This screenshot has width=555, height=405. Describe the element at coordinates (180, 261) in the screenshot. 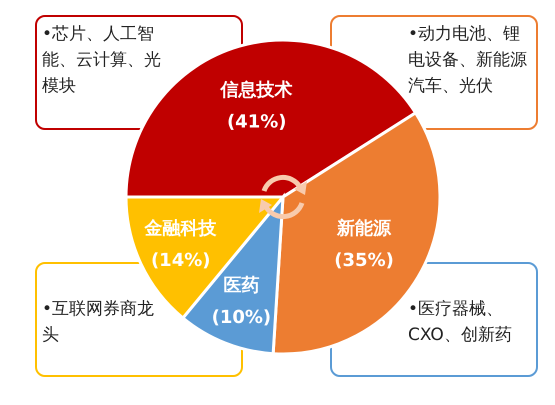

I see `data-label: (14%)` at that location.